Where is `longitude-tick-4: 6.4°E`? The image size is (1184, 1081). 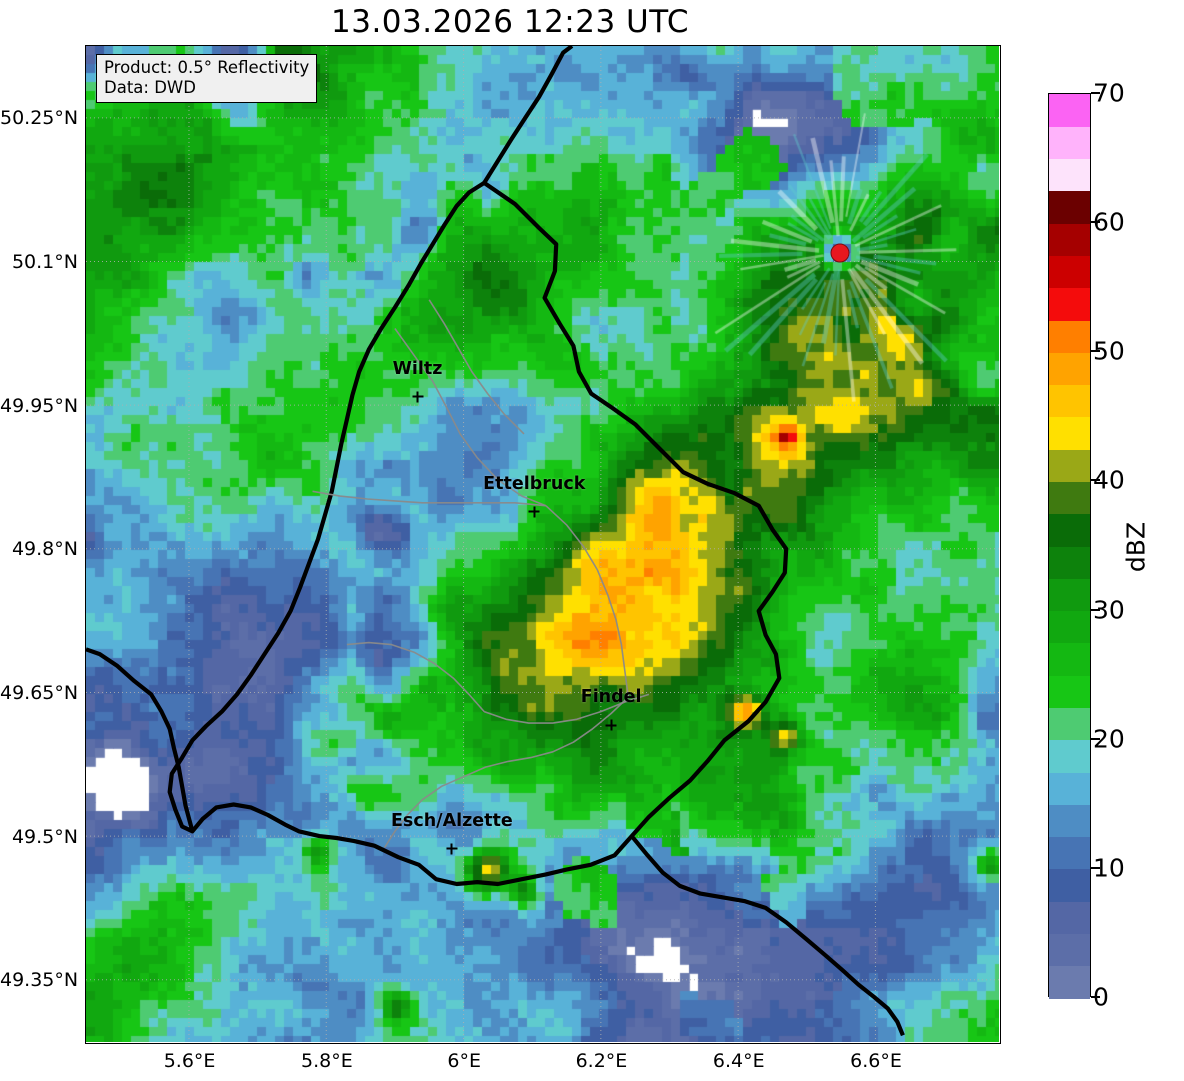
longitude-tick-4: 6.4°E is located at coordinates (738, 1061).